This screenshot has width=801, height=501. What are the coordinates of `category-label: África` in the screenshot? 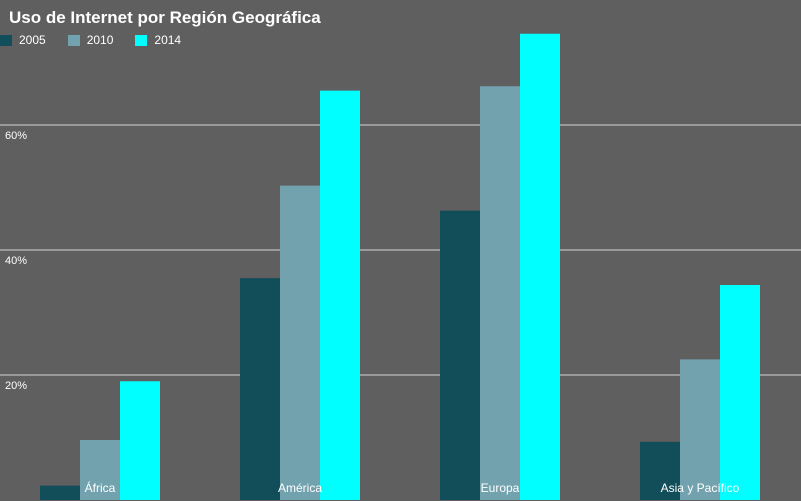 It's located at (100, 487).